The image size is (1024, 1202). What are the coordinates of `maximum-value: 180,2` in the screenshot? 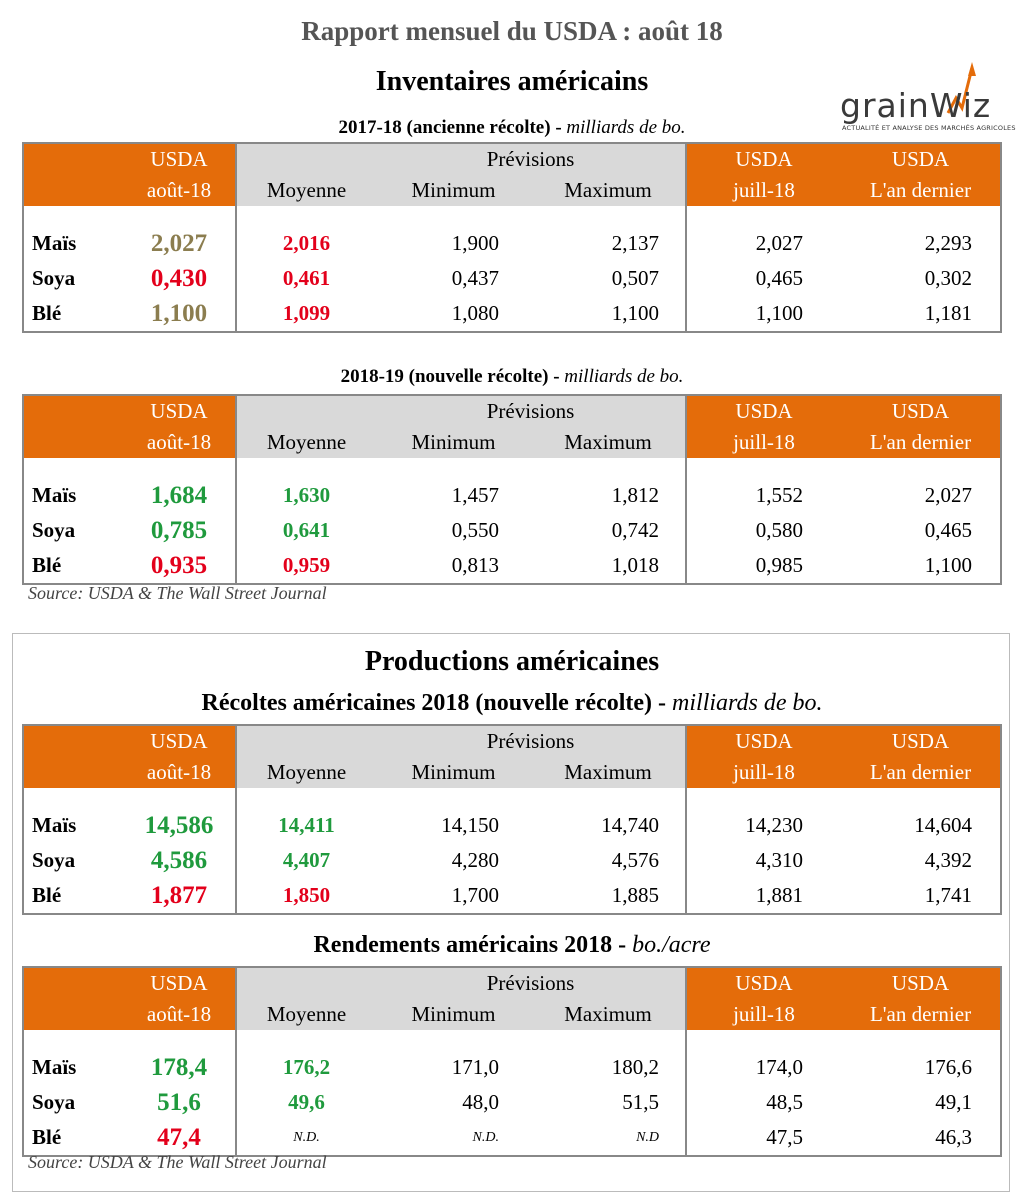 It's located at (635, 1067).